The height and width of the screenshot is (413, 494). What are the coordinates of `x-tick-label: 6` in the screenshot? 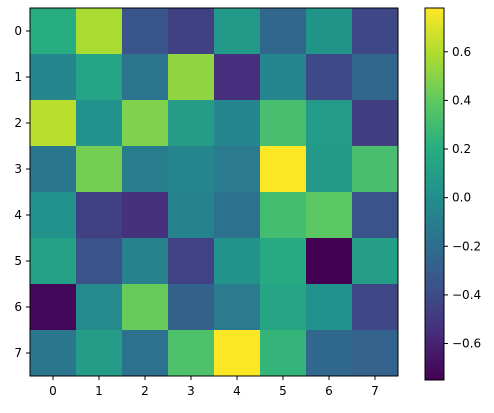 It's located at (329, 391).